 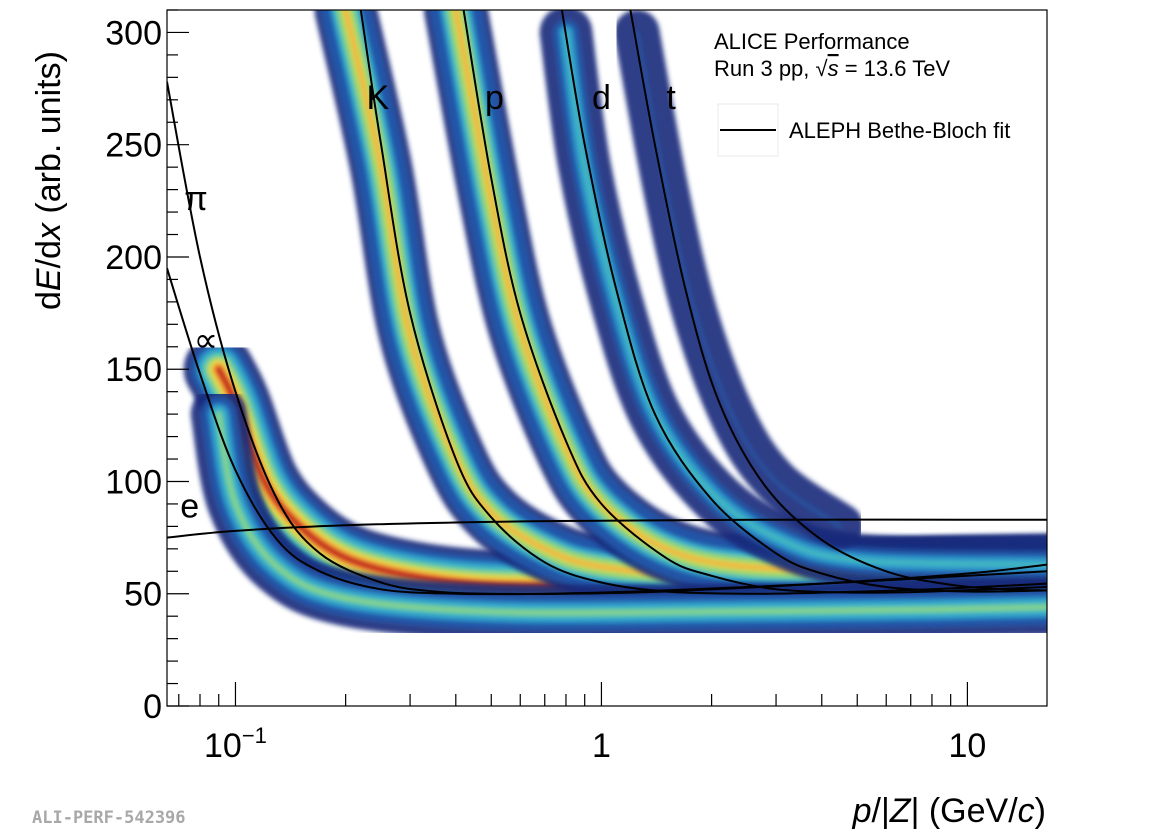 I want to click on x-tick-label: 1, so click(x=601, y=746).